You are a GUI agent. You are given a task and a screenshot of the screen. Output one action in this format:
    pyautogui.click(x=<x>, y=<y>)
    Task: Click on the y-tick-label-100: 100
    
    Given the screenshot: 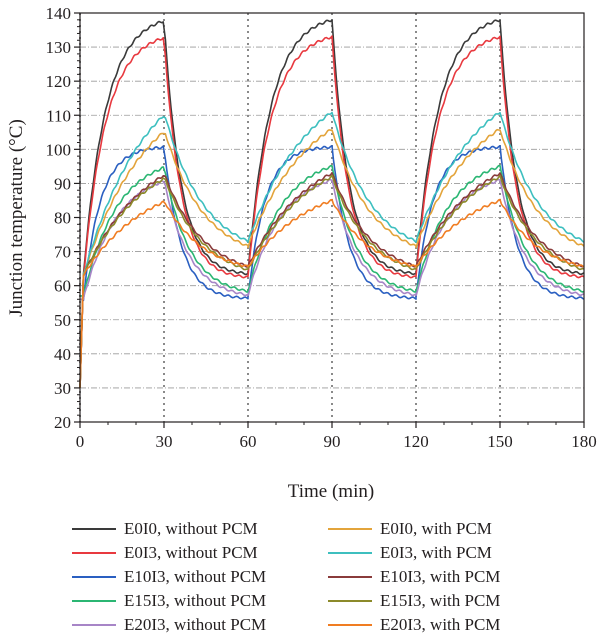 What is the action you would take?
    pyautogui.click(x=59, y=149)
    